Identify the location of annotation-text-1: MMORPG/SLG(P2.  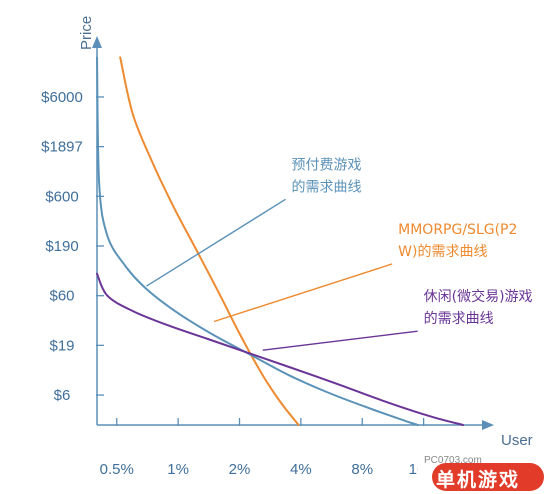
(457, 230).